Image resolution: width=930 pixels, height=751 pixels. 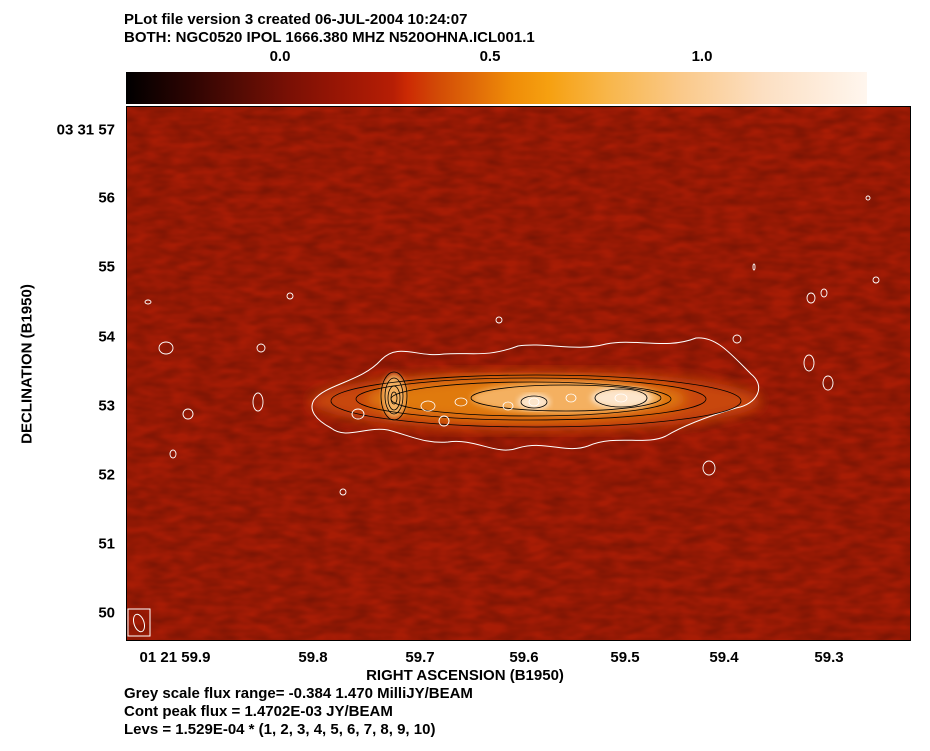 I want to click on x-tick-label: 59.6, so click(x=524, y=657).